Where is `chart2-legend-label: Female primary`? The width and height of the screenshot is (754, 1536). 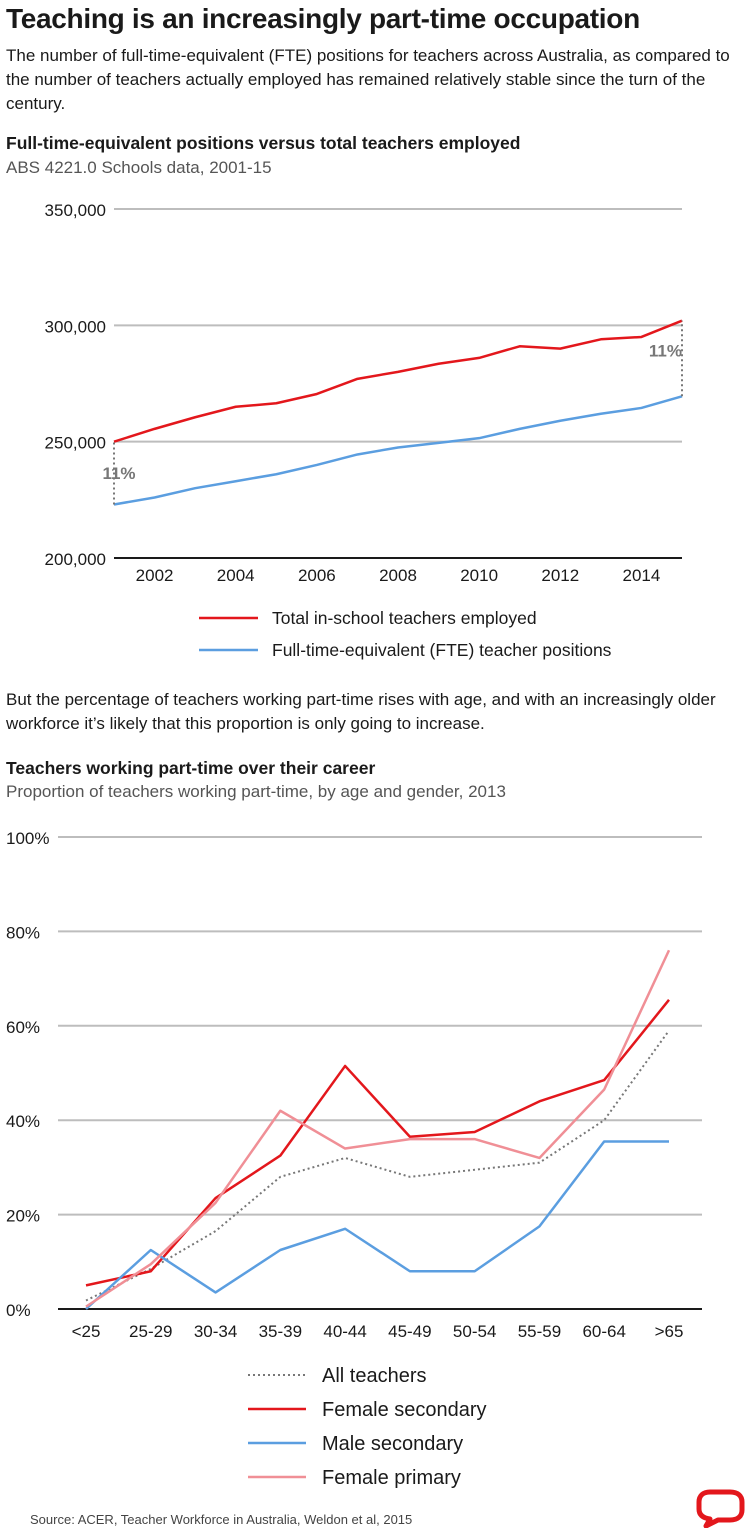 chart2-legend-label: Female primary is located at coordinates (391, 1478).